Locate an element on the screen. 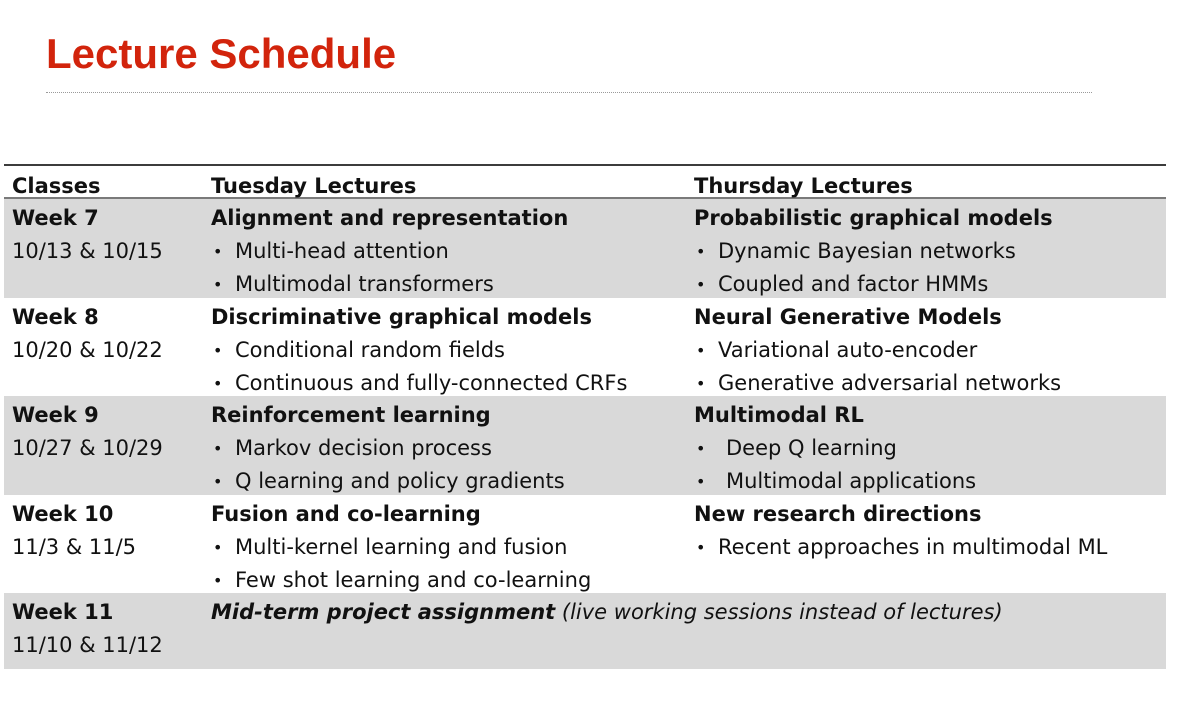  lecture-title: Neural Generative Models is located at coordinates (848, 316).